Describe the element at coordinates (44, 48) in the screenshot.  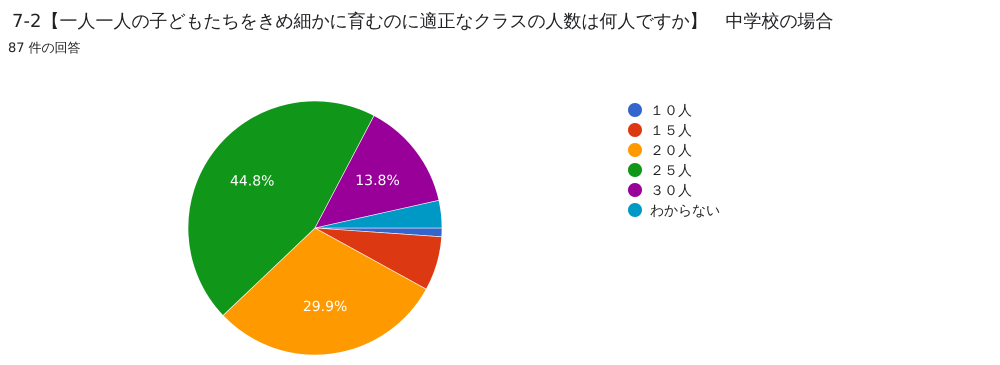
I see `text: 87 件の回答` at that location.